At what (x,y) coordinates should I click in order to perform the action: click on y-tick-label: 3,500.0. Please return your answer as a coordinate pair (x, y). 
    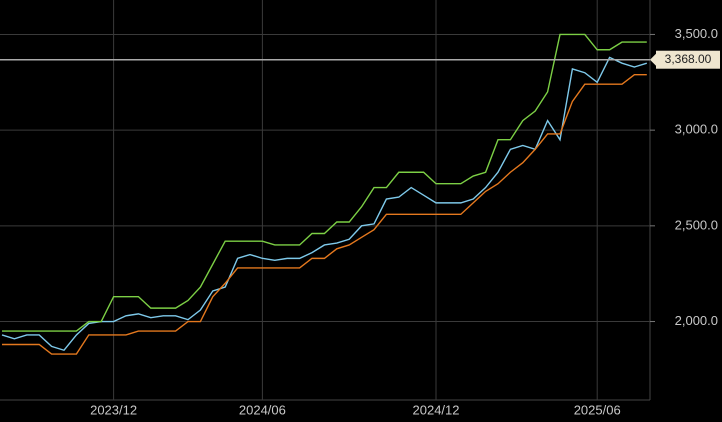
    Looking at the image, I should click on (696, 33).